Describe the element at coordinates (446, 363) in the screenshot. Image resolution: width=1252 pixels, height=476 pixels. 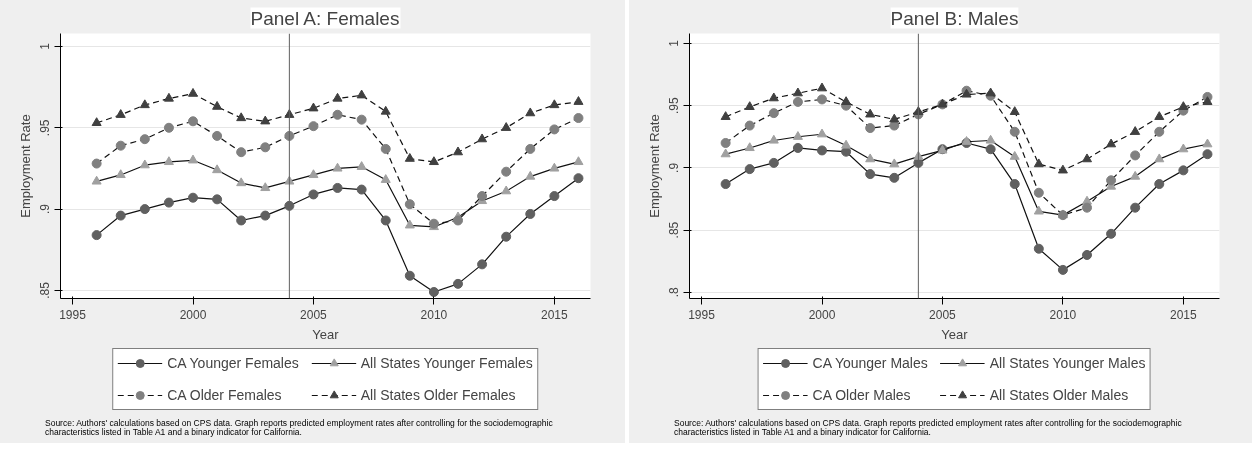
I see `legend-label: All States Younger Females` at that location.